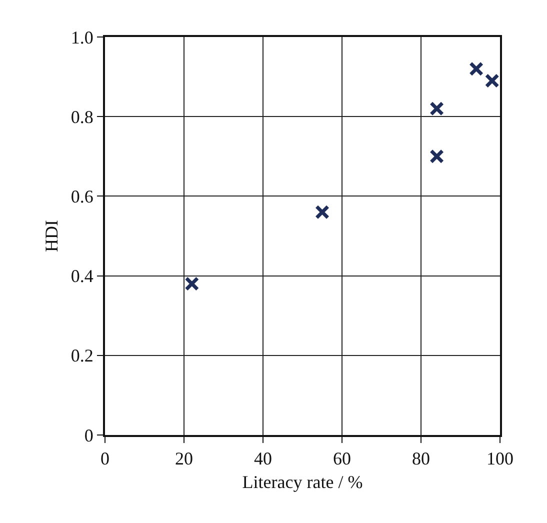 The height and width of the screenshot is (523, 547). What do you see at coordinates (302, 482) in the screenshot?
I see `x-axis-title: Literacy rate / %` at bounding box center [302, 482].